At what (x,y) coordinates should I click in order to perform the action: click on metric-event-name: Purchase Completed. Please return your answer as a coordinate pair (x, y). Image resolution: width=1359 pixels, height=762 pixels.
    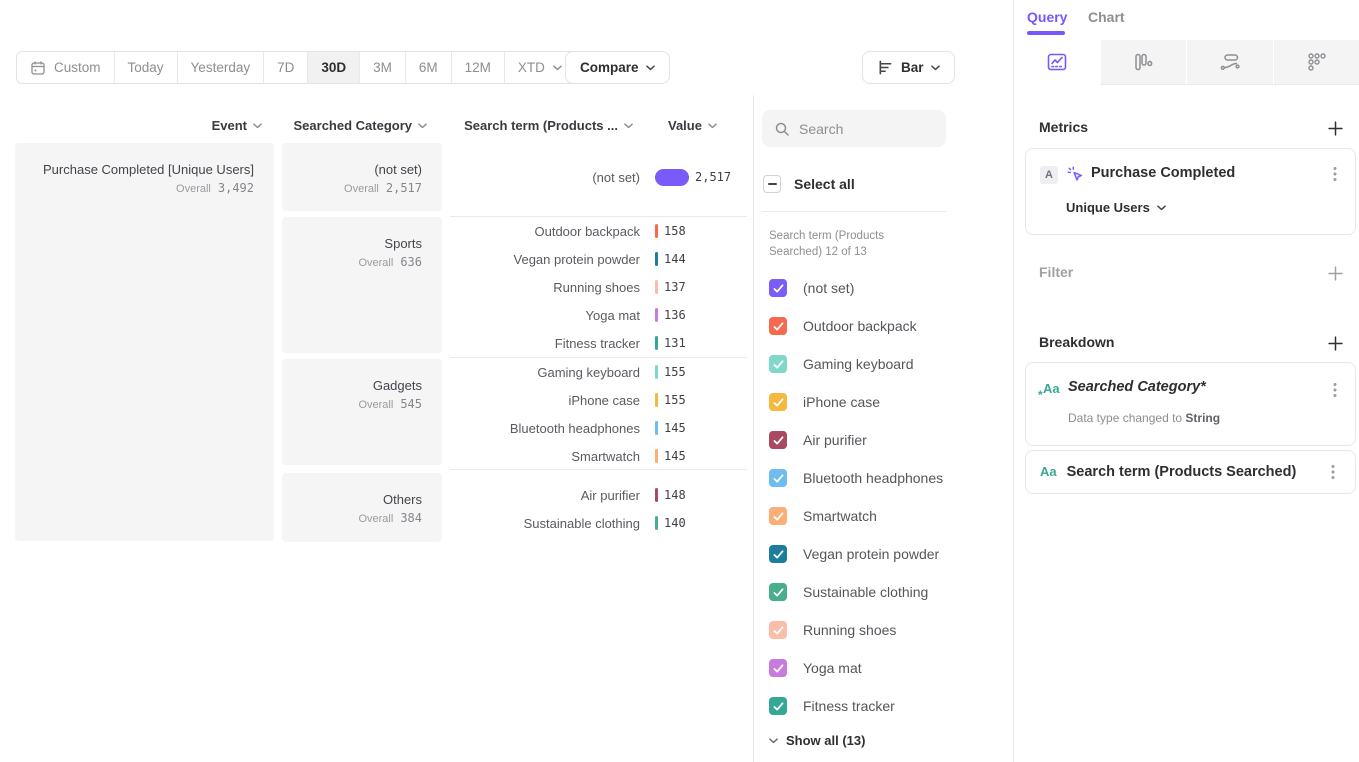
    Looking at the image, I should click on (1163, 173).